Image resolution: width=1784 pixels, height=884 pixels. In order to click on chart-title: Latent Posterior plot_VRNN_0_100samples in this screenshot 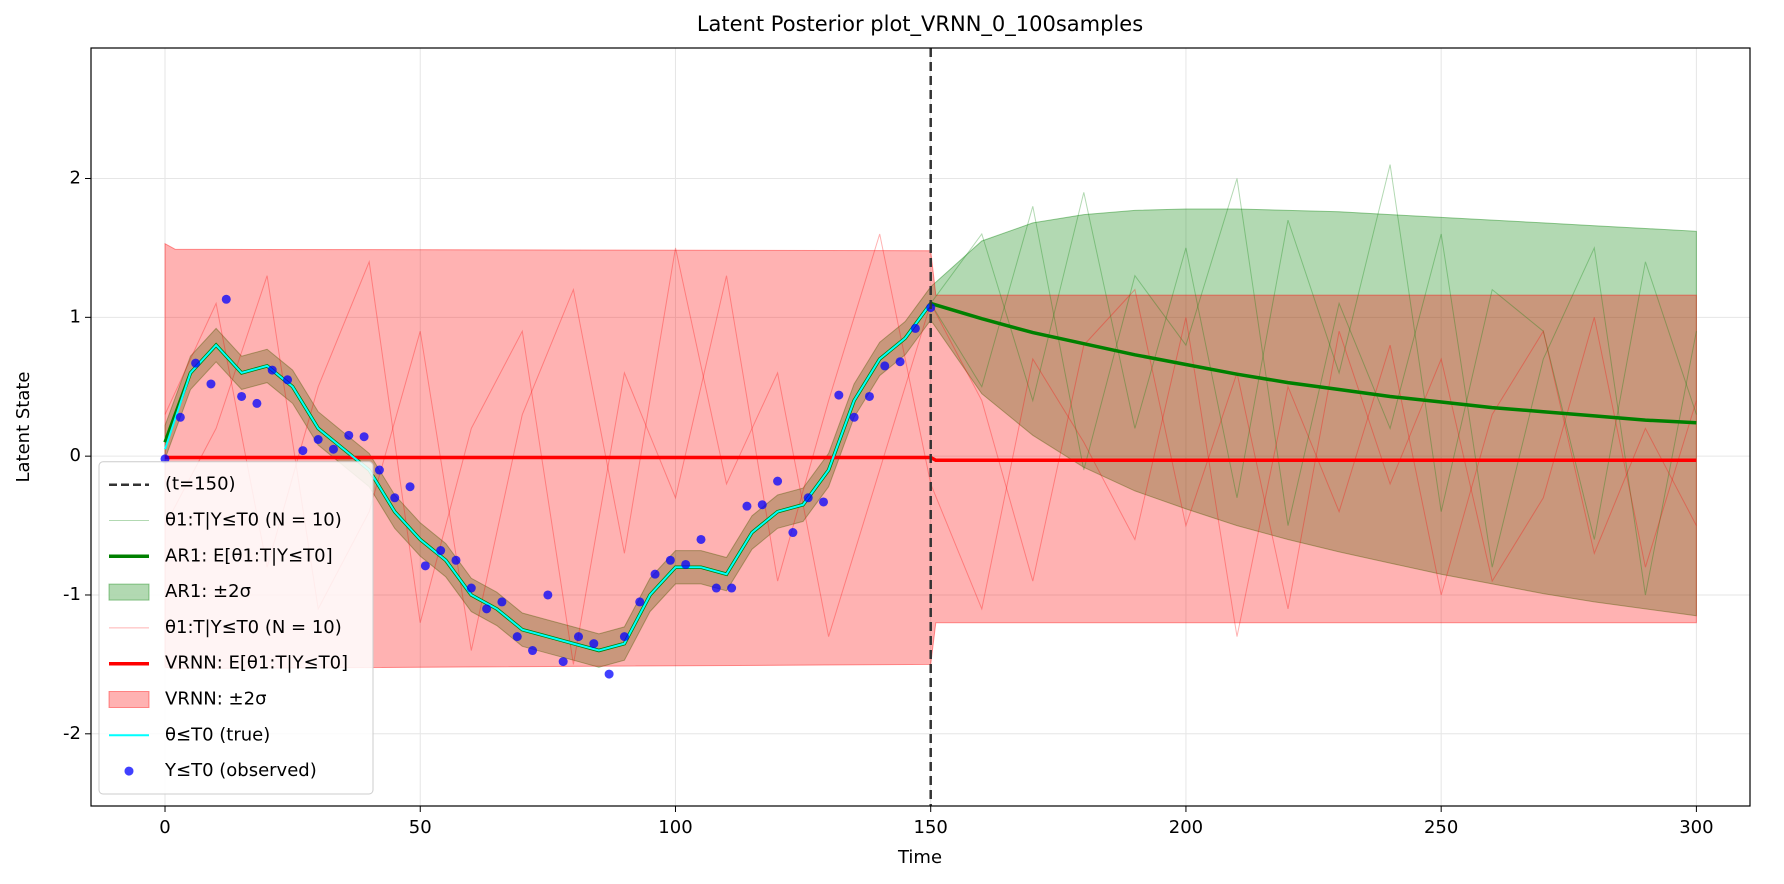, I will do `click(920, 24)`.